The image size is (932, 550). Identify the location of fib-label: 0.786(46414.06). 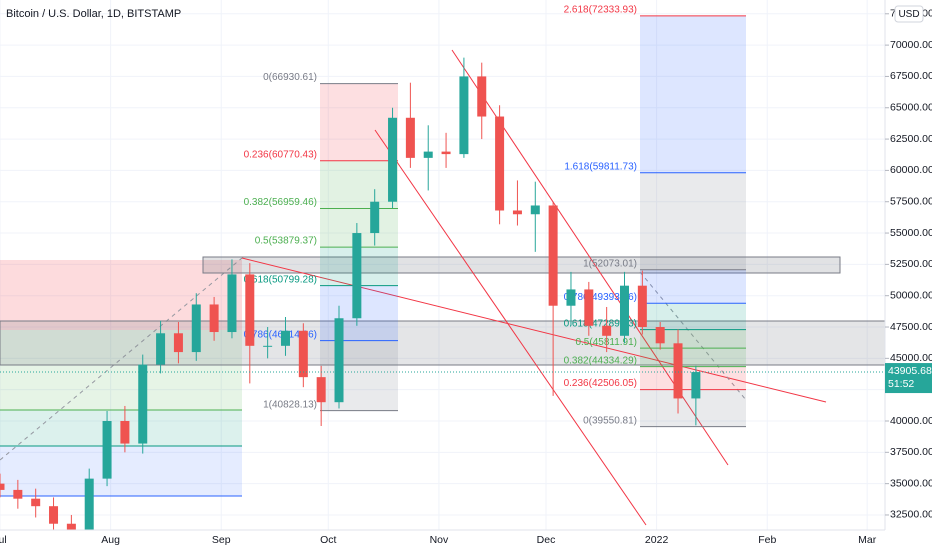
(280, 334).